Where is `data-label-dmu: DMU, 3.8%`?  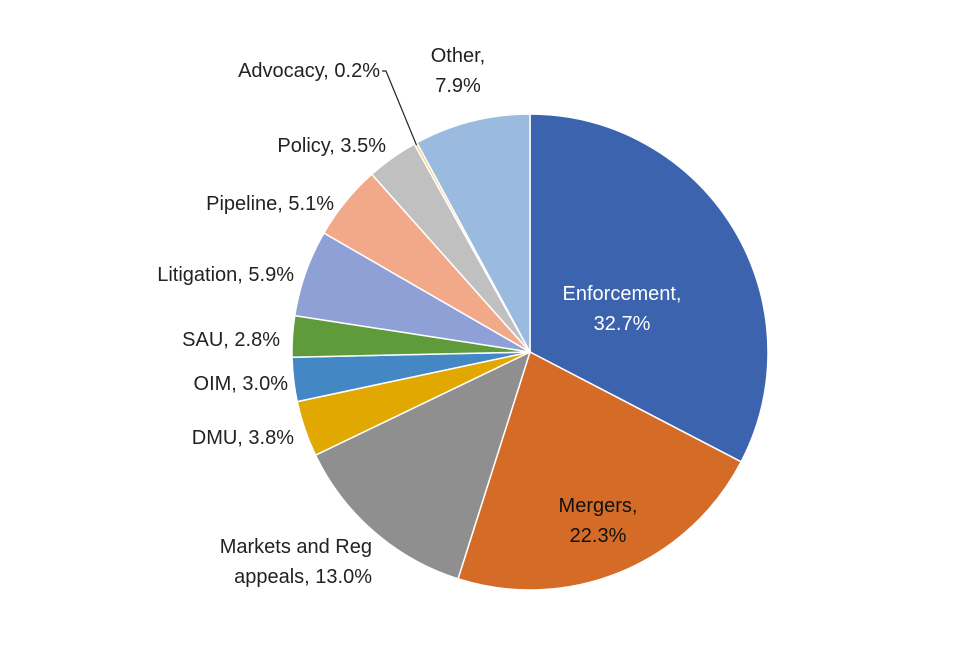 data-label-dmu: DMU, 3.8% is located at coordinates (243, 438).